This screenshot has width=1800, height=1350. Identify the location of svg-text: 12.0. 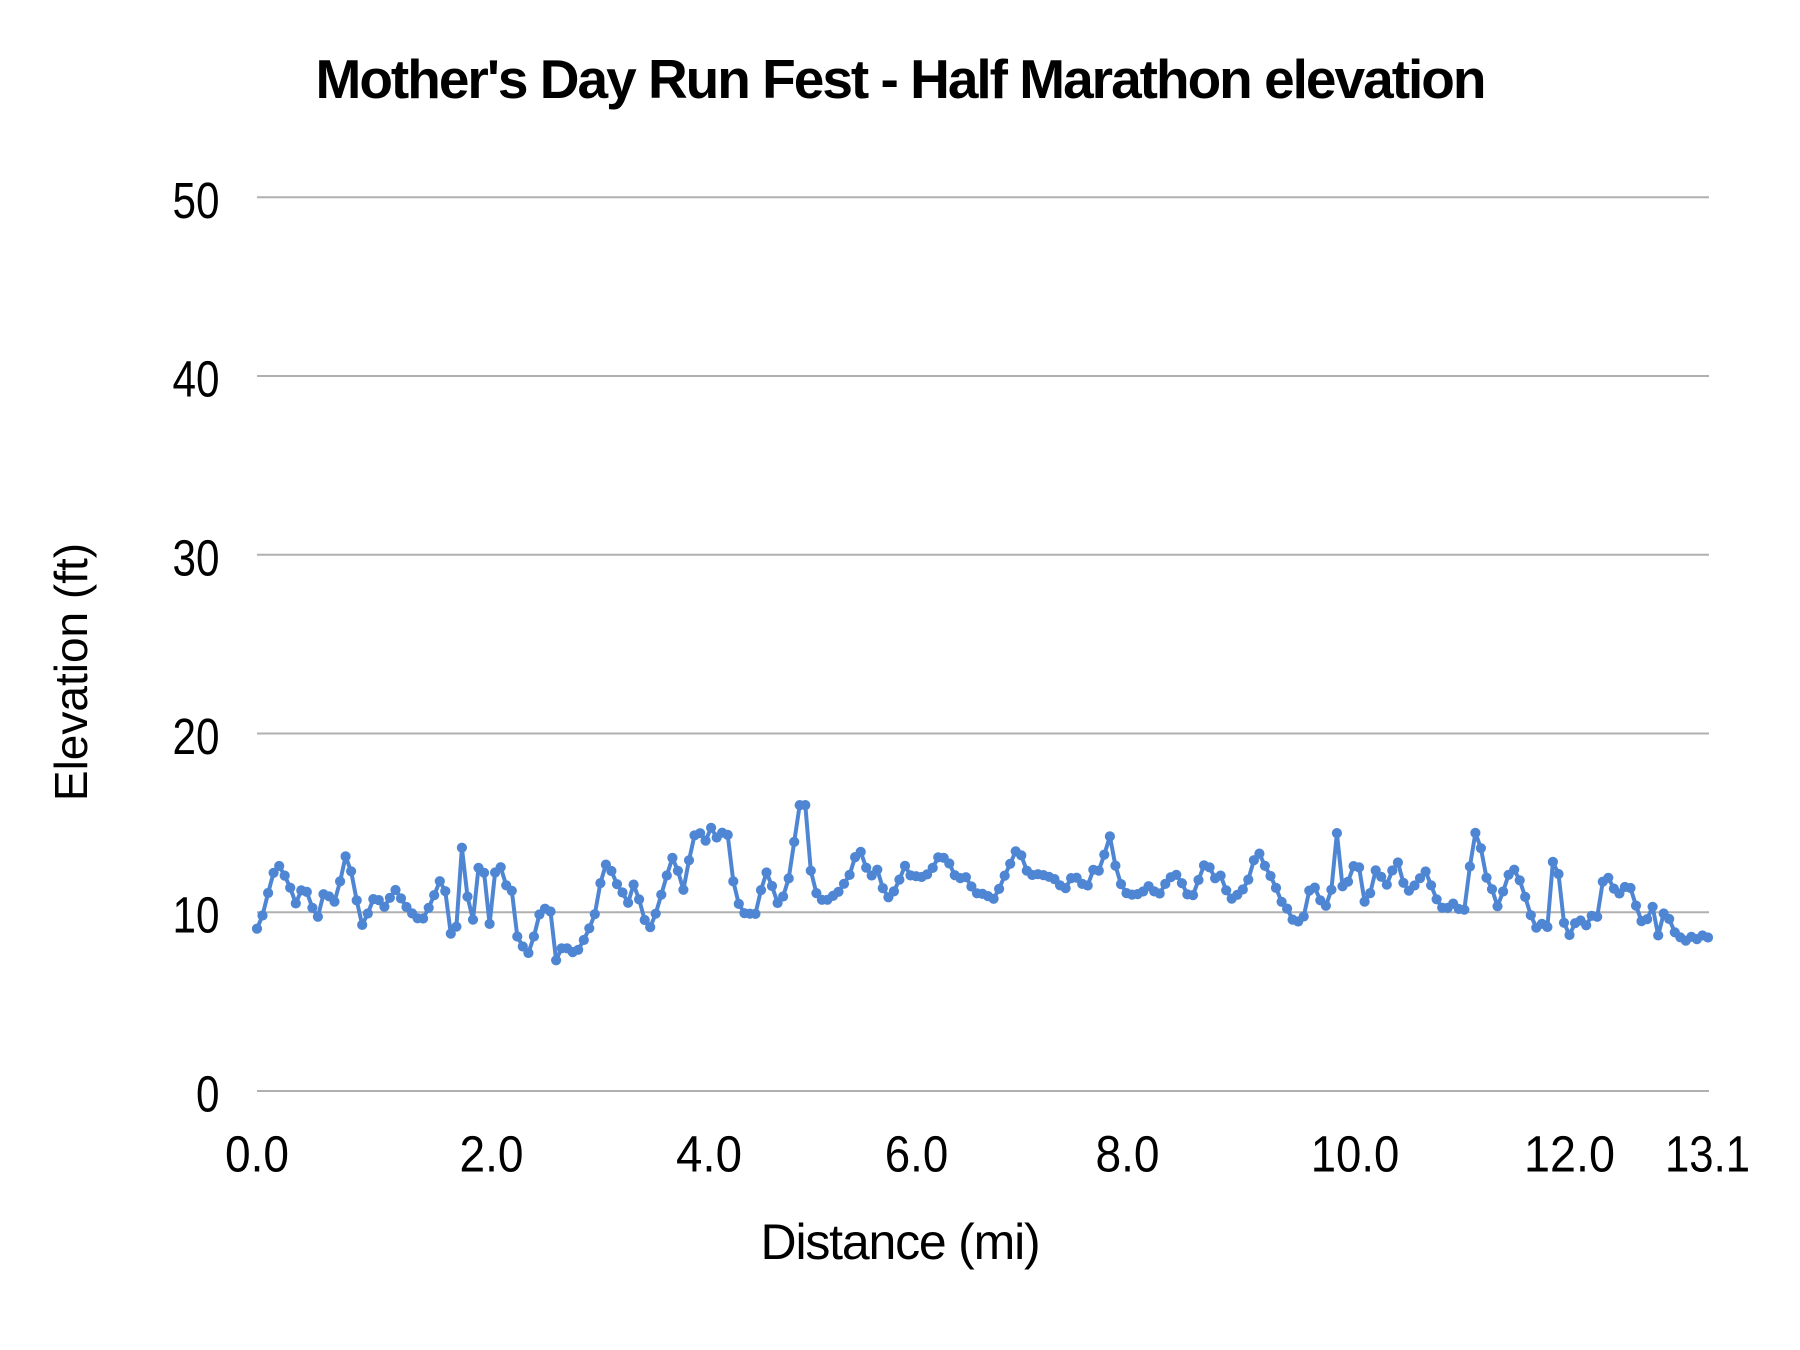
(1569, 1154).